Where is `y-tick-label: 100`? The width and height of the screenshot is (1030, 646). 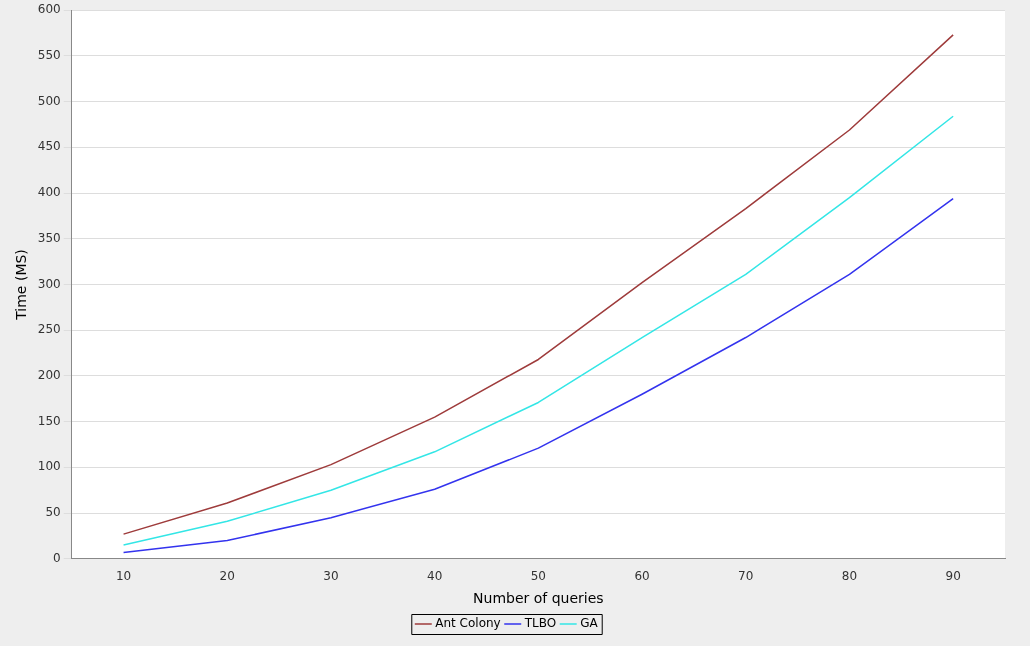
y-tick-label: 100 is located at coordinates (49, 466).